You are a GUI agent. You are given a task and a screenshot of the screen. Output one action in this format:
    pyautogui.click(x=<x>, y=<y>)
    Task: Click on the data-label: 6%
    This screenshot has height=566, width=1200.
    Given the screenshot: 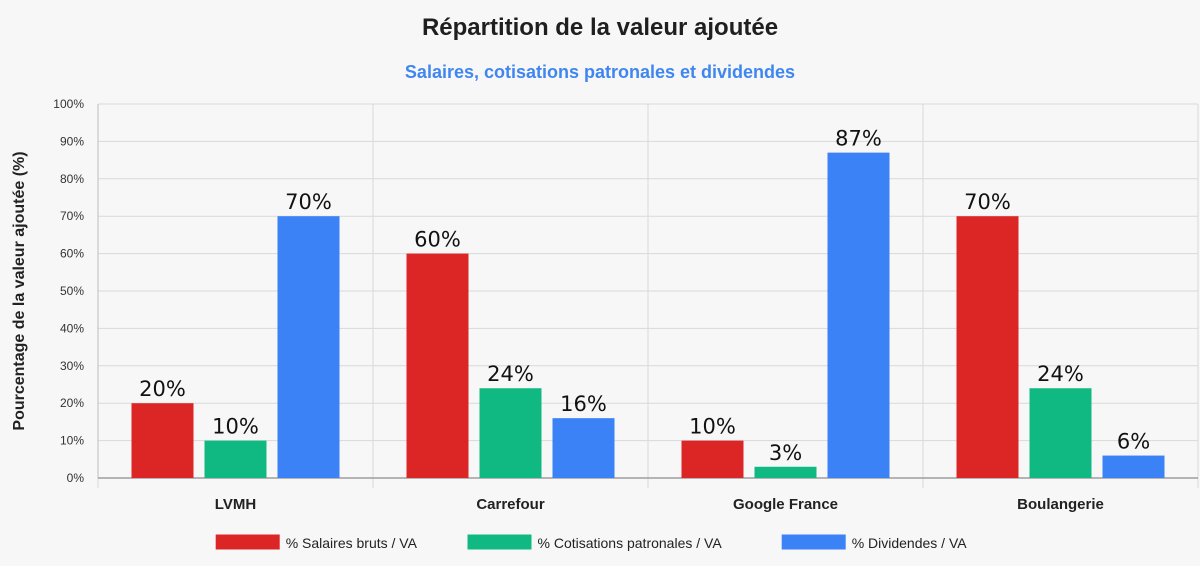 What is the action you would take?
    pyautogui.click(x=1133, y=442)
    